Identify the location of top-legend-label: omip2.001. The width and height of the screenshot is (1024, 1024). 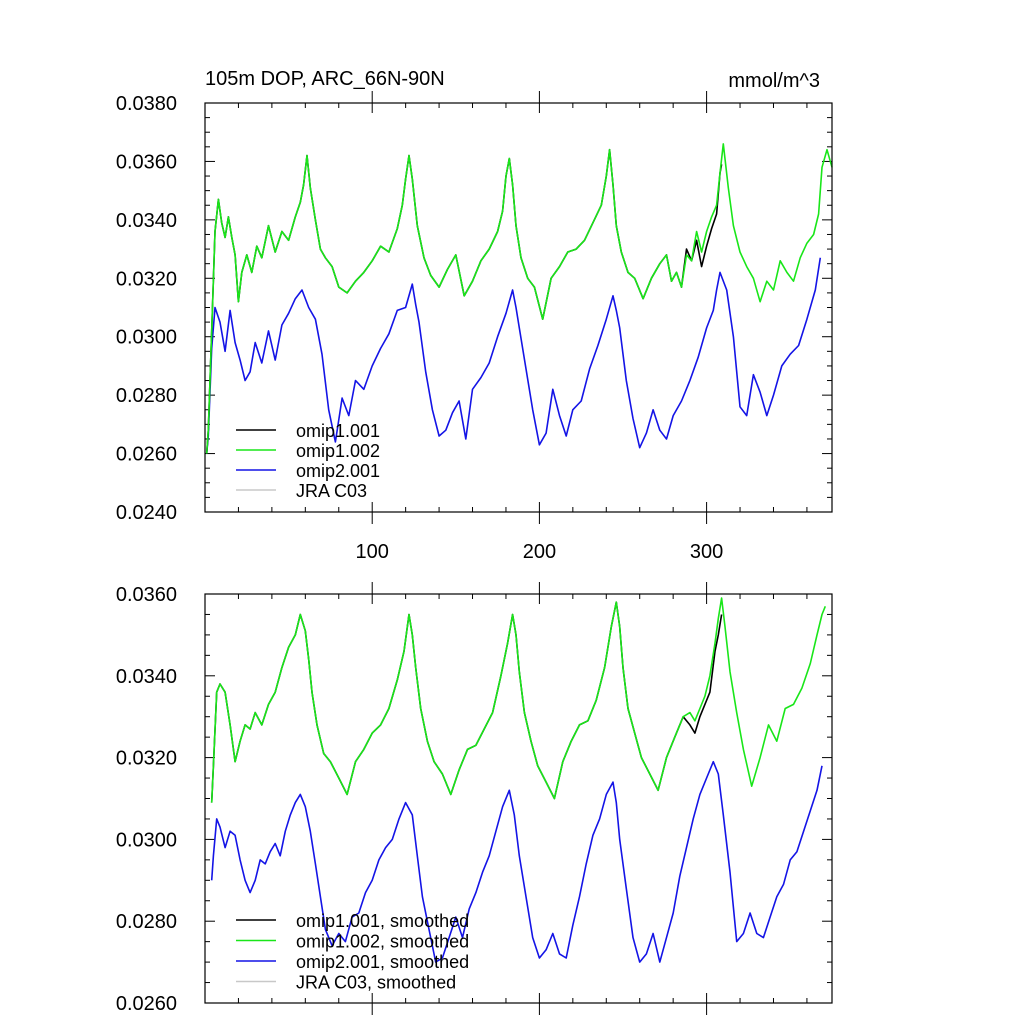
(338, 471).